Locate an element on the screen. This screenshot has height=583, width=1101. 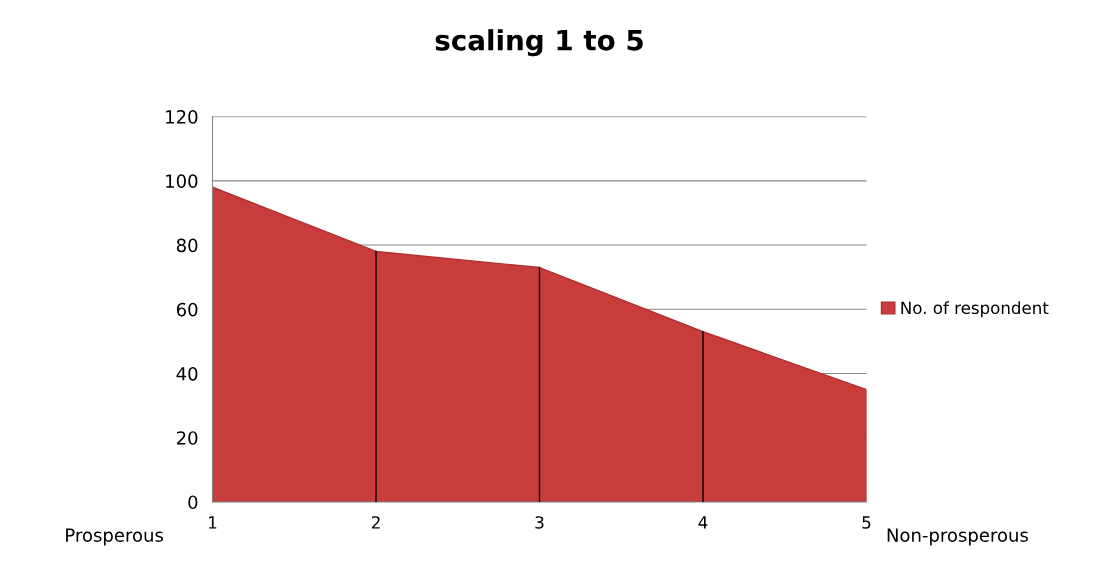
y-tick-label: 120 is located at coordinates (182, 117).